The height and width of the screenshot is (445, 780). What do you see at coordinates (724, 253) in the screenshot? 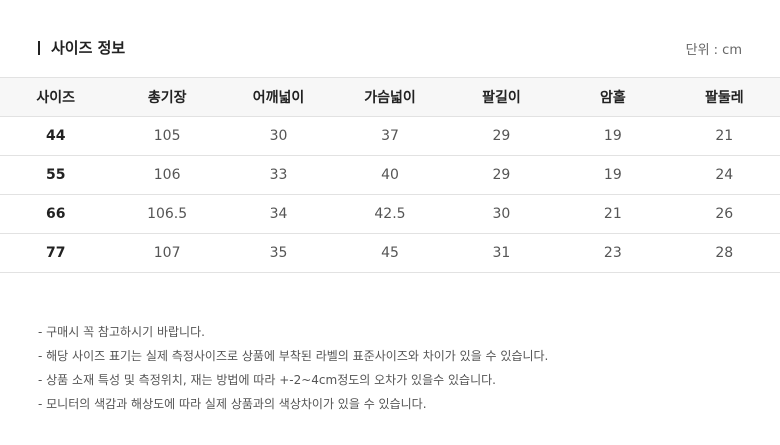
I see `measure-cell: 28` at bounding box center [724, 253].